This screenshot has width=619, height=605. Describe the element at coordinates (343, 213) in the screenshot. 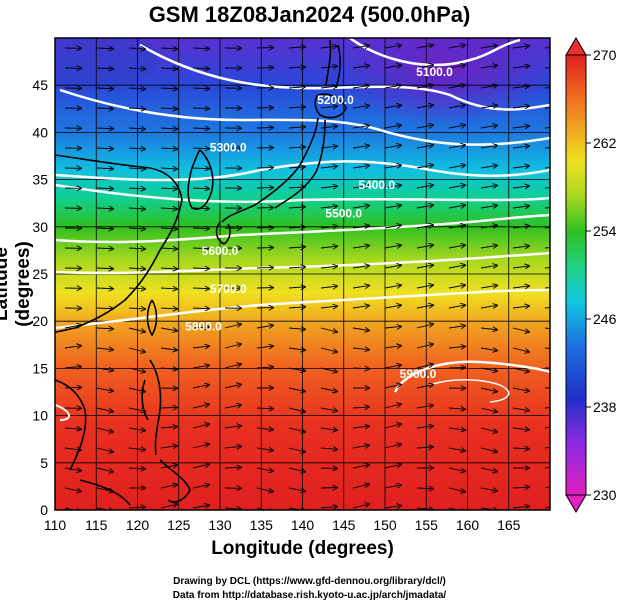

I see `contour-label: 5500.0` at that location.